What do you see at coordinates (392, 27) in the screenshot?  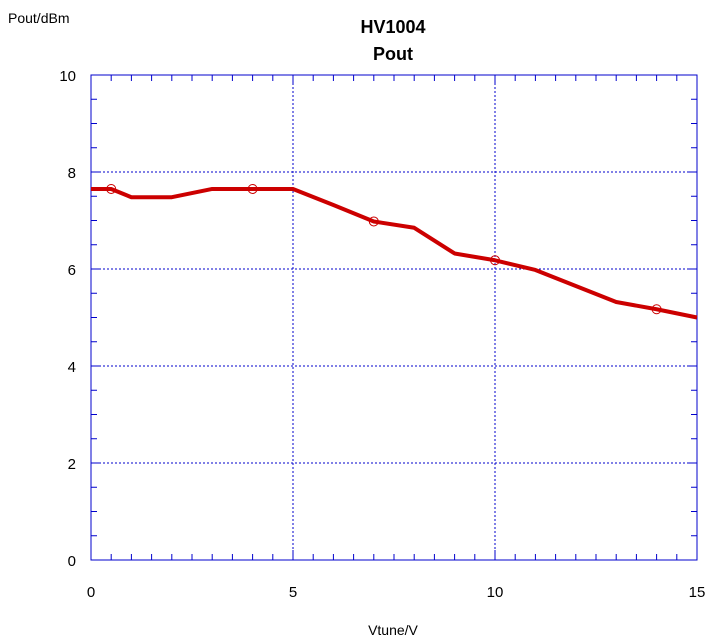 I see `chart-title: HV1004` at bounding box center [392, 27].